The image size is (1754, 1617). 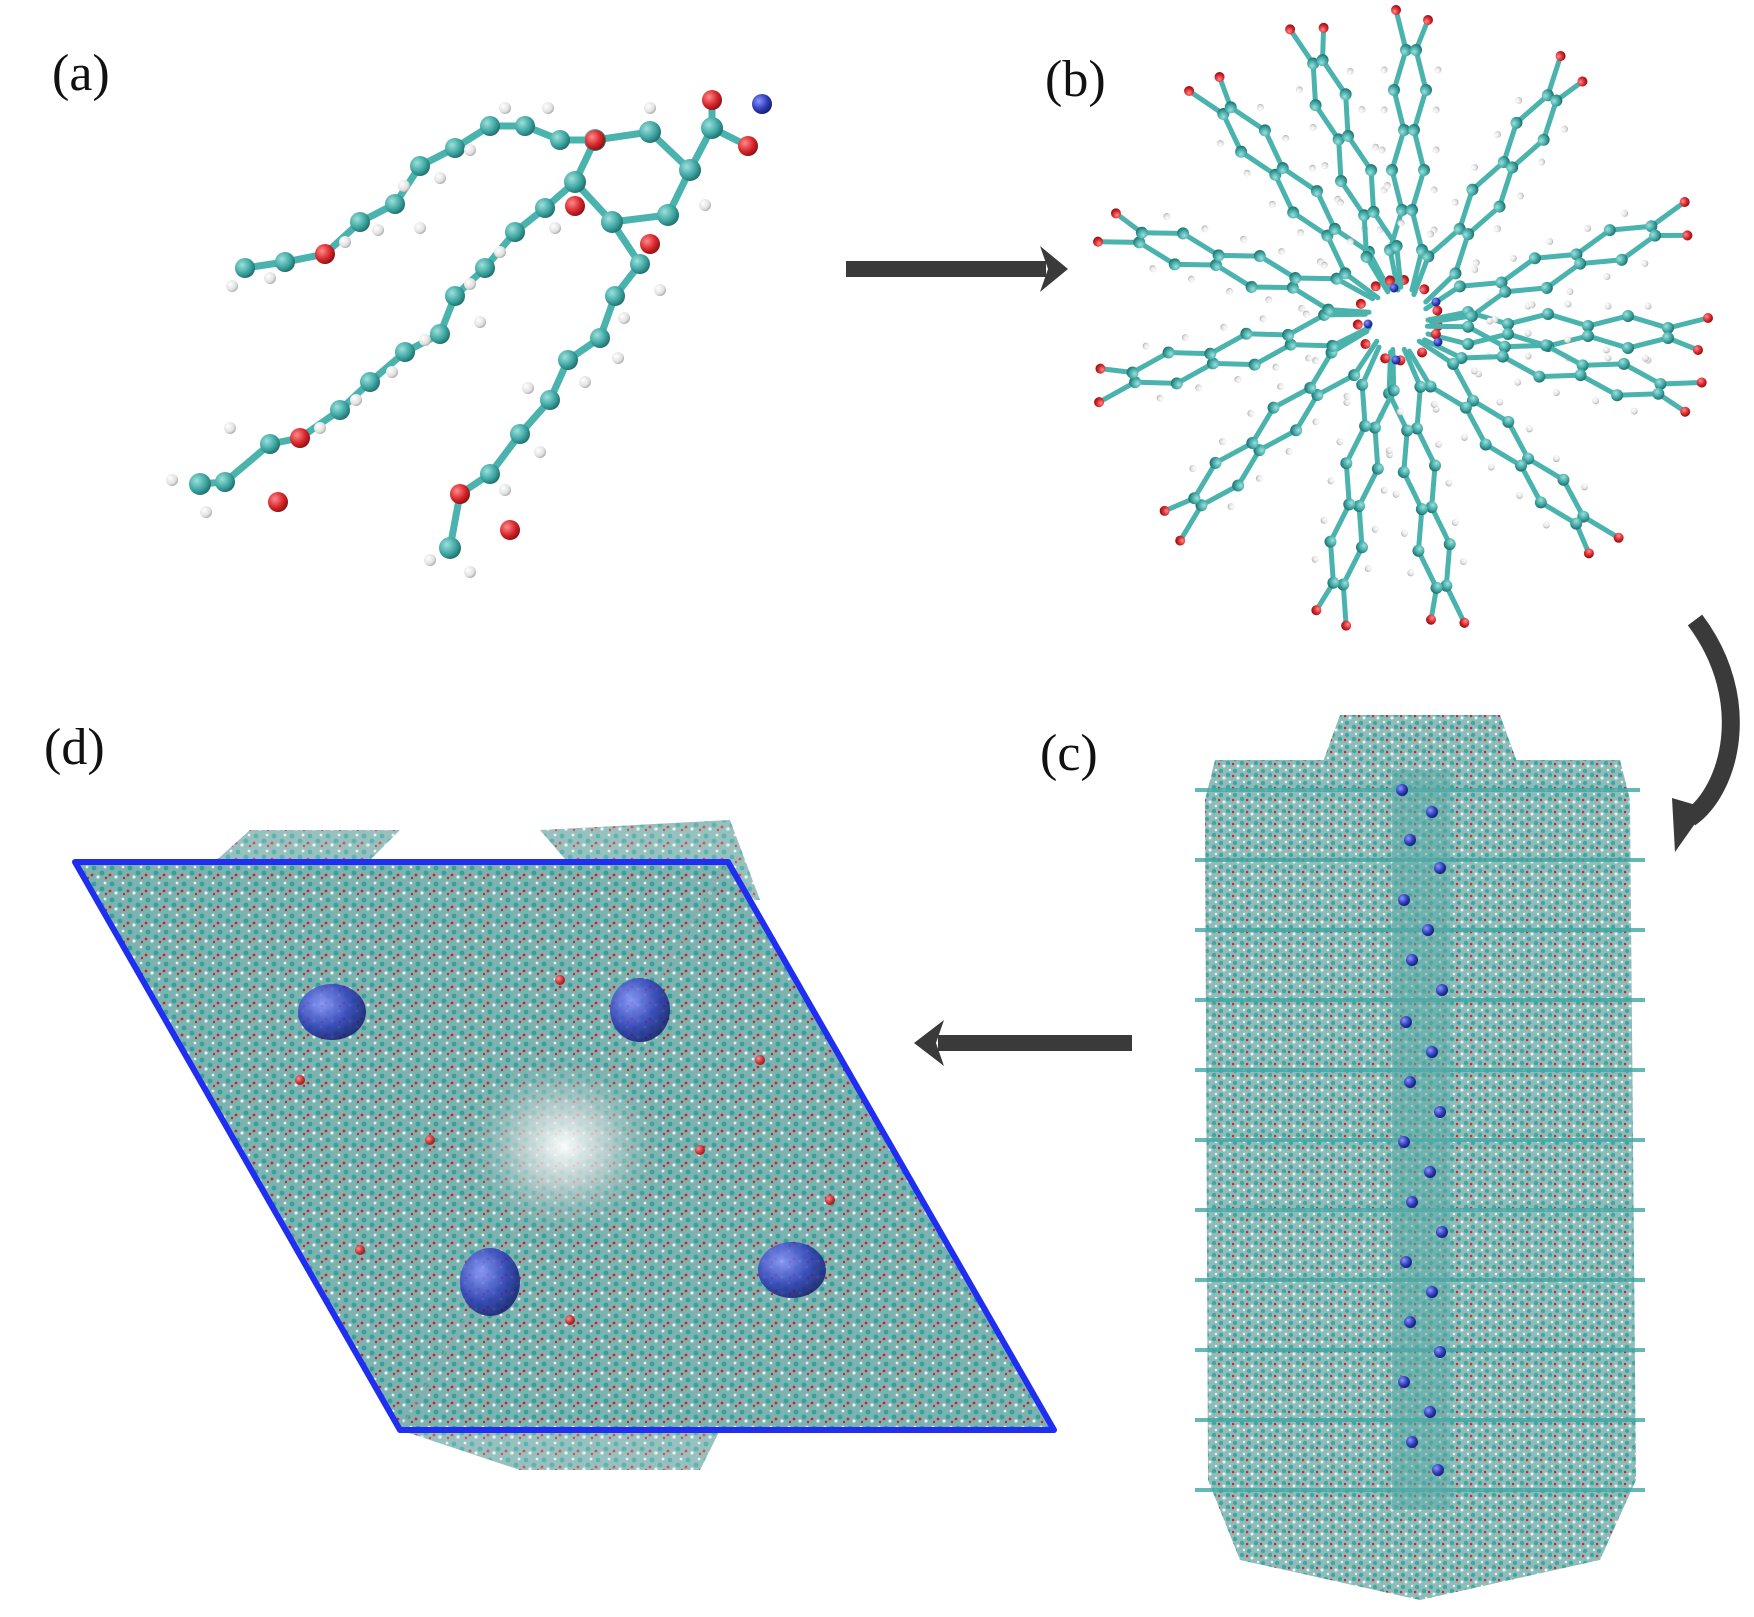 I want to click on assembly-b, so click(x=1397, y=321).